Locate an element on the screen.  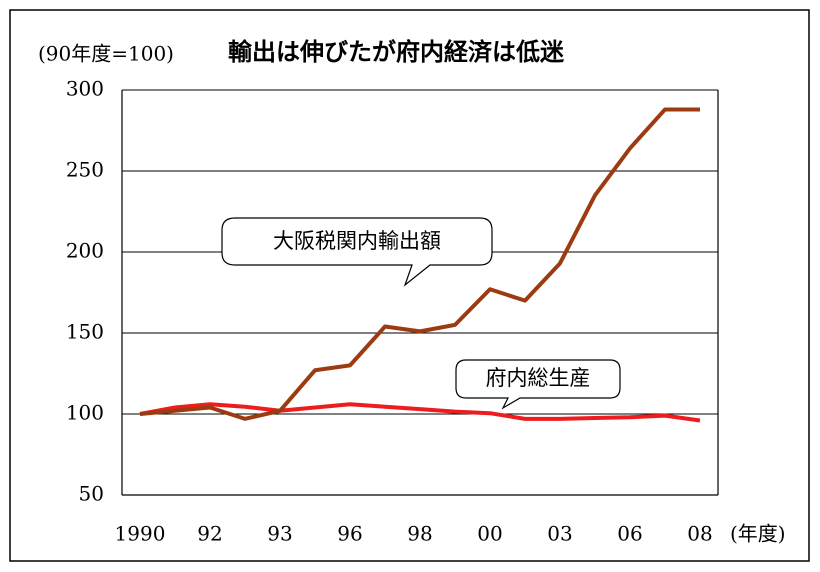
y-tick-label: 250 is located at coordinates (85, 170).